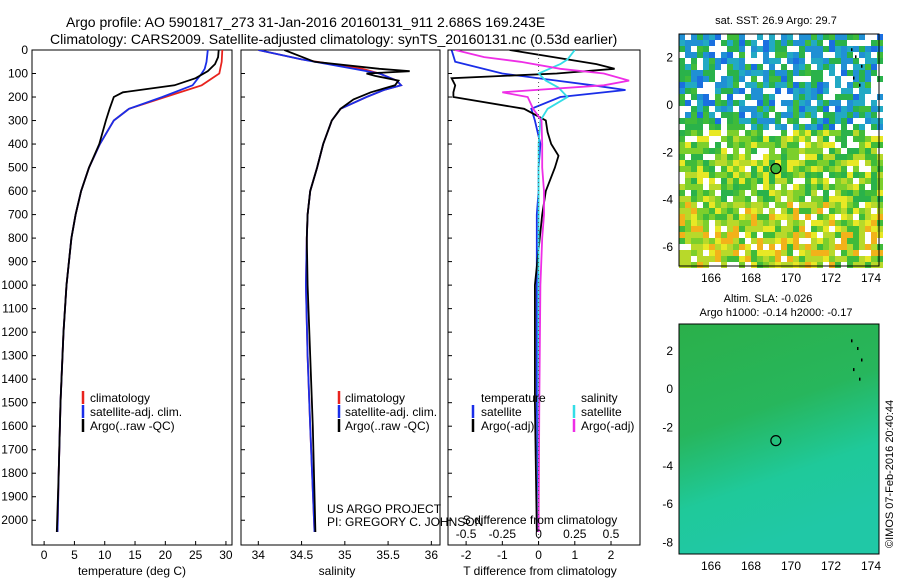  What do you see at coordinates (513, 398) in the screenshot?
I see `legend-title-temperature: temperature` at bounding box center [513, 398].